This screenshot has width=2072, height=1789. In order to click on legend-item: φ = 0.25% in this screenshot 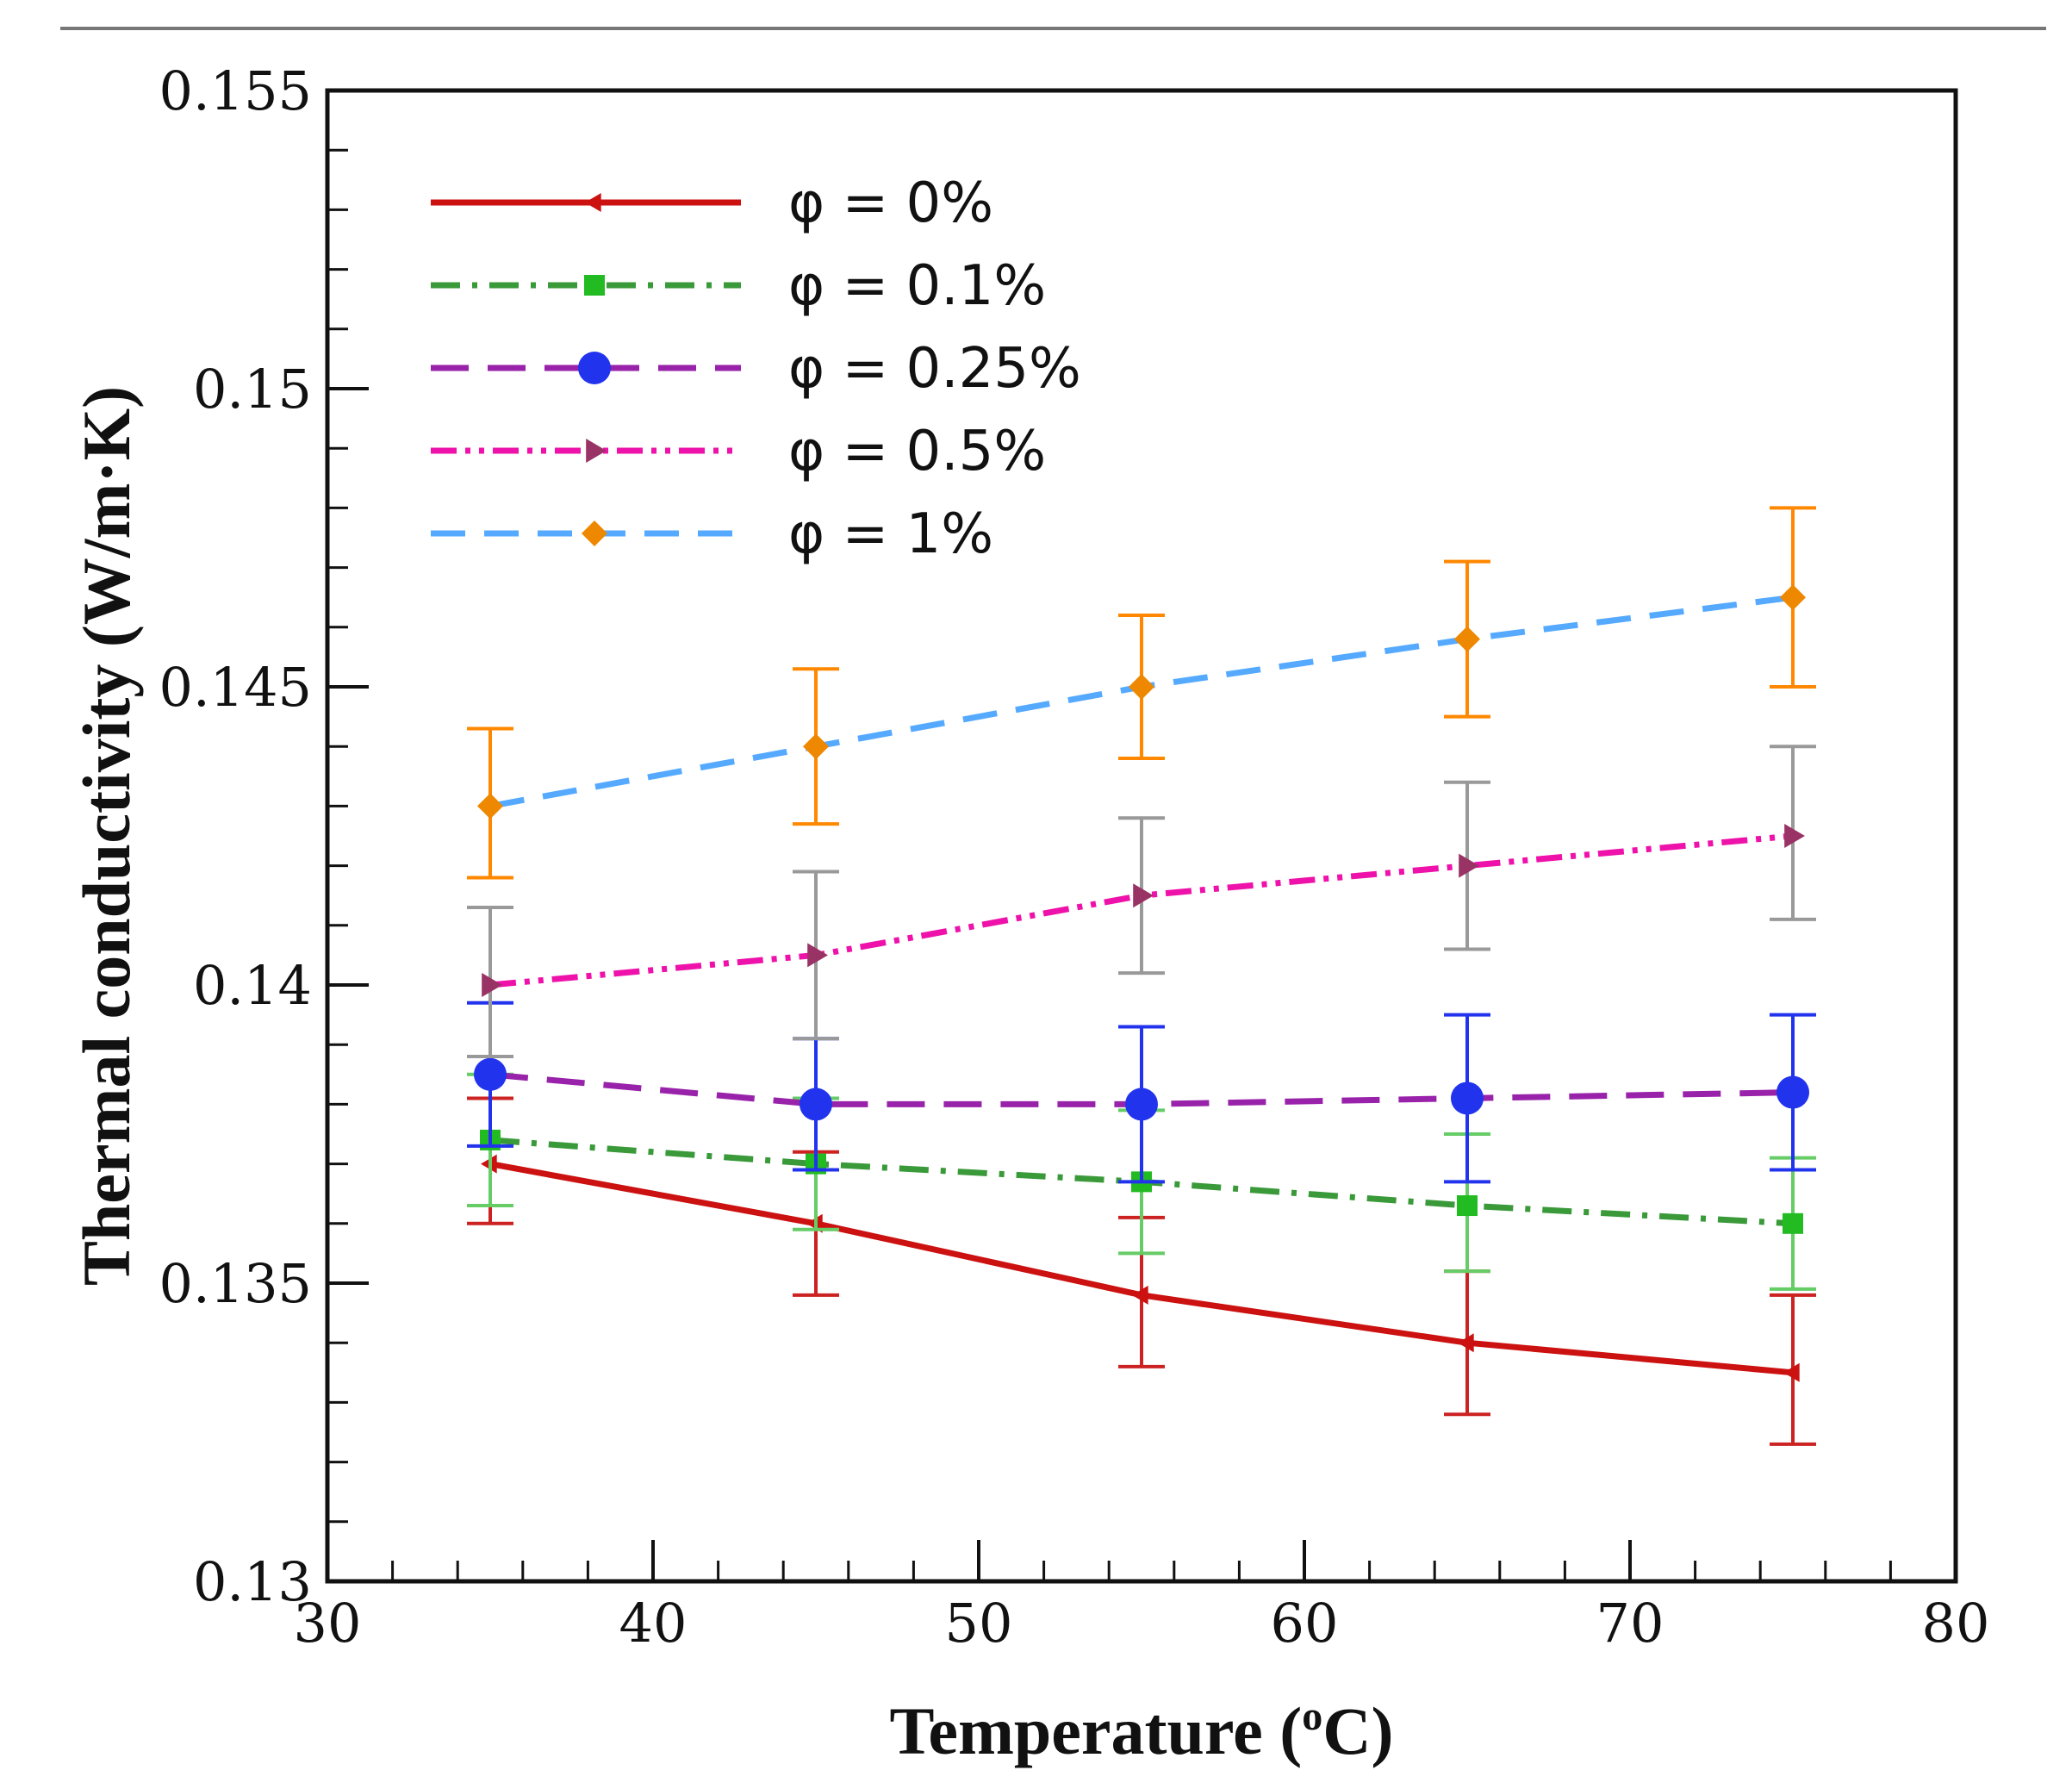, I will do `click(756, 369)`.